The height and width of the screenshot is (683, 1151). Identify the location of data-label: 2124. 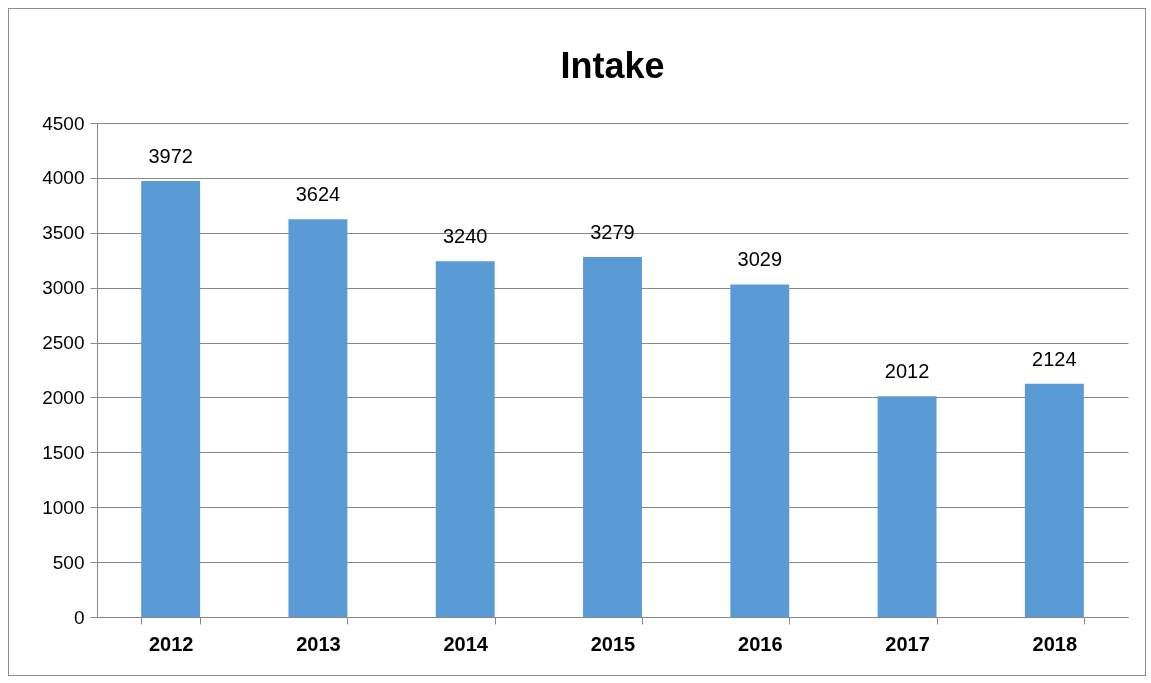
(1054, 358).